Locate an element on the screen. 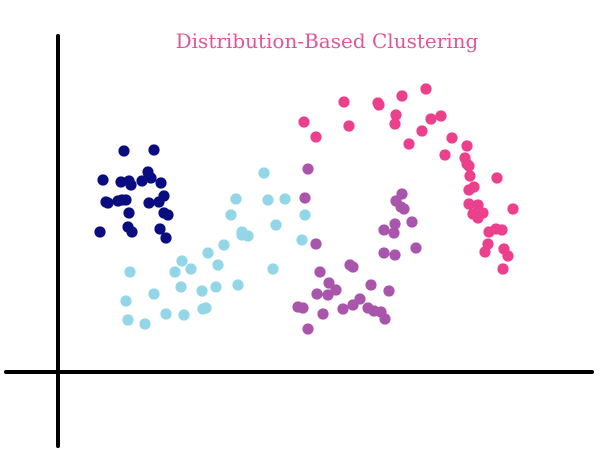  chart-title: Distribution-Based Clustering is located at coordinates (327, 41).